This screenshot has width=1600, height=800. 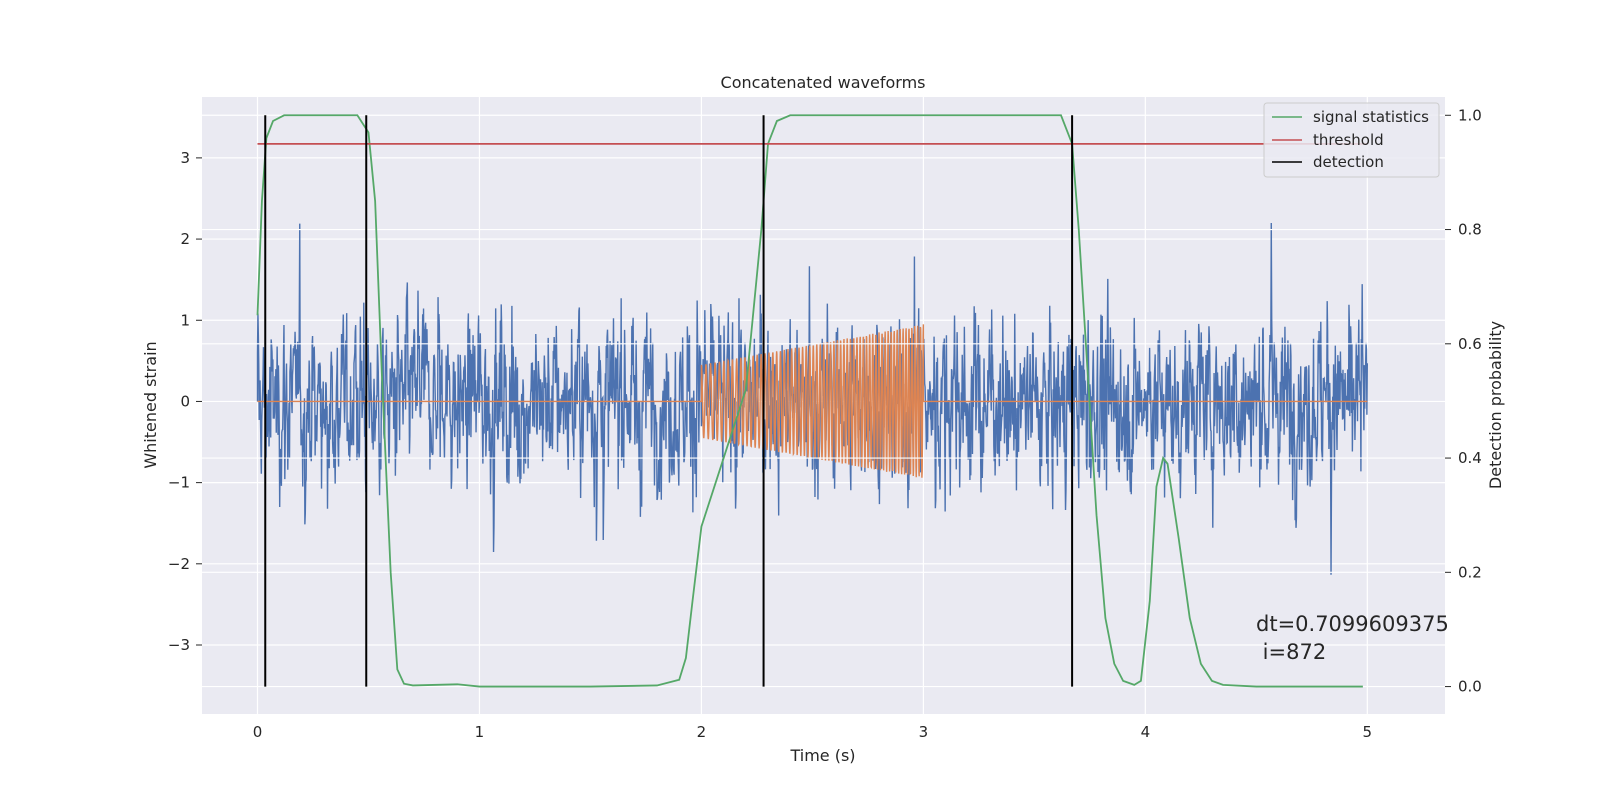 I want to click on legend-frame, so click(x=1351, y=140).